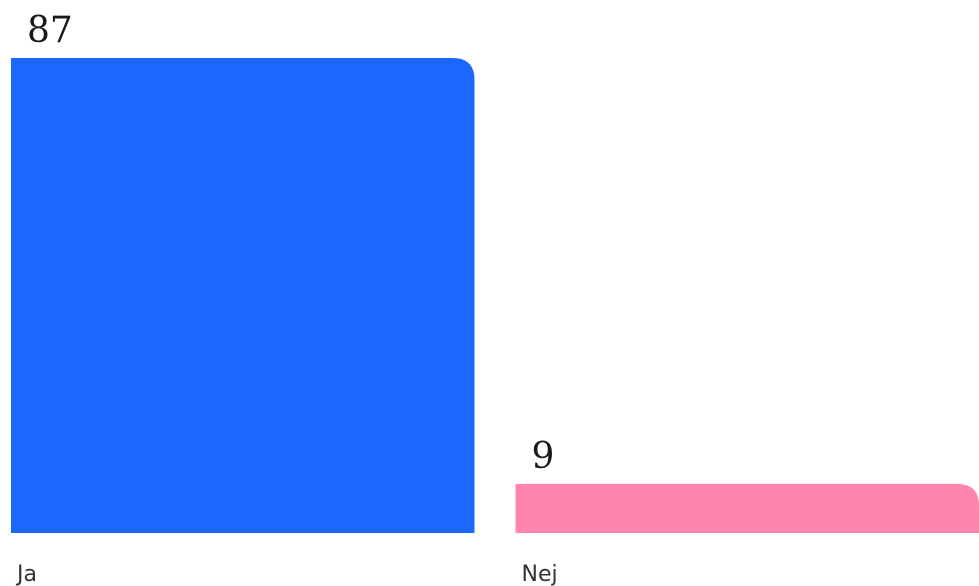 This screenshot has width=979, height=586. What do you see at coordinates (286, 574) in the screenshot?
I see `category-labels-group: Ja Nej` at bounding box center [286, 574].